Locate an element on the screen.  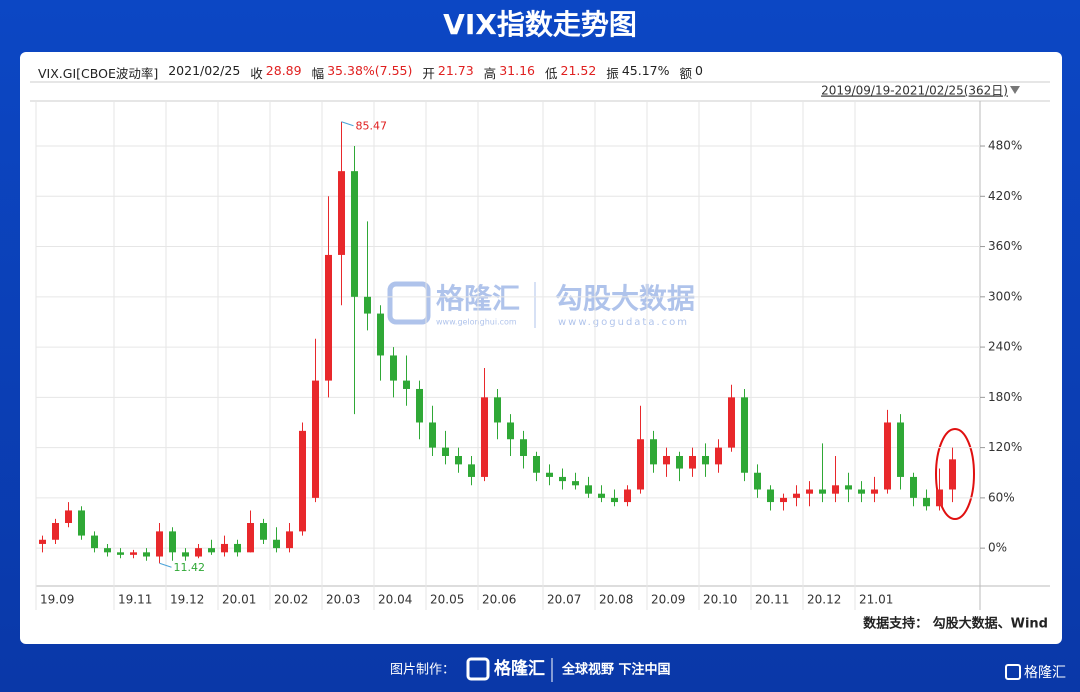
x-tick-label: 20.11 is located at coordinates (772, 600).